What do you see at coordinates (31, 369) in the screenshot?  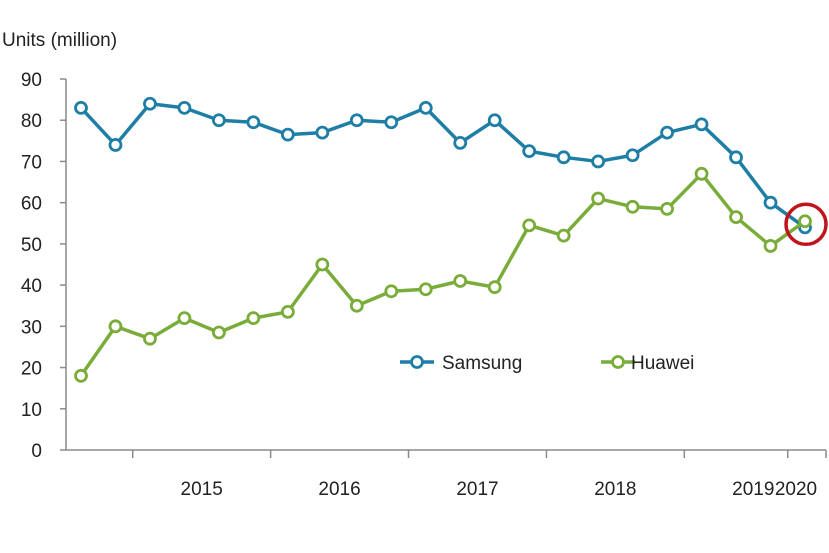 I see `y-tick-label: 20` at bounding box center [31, 369].